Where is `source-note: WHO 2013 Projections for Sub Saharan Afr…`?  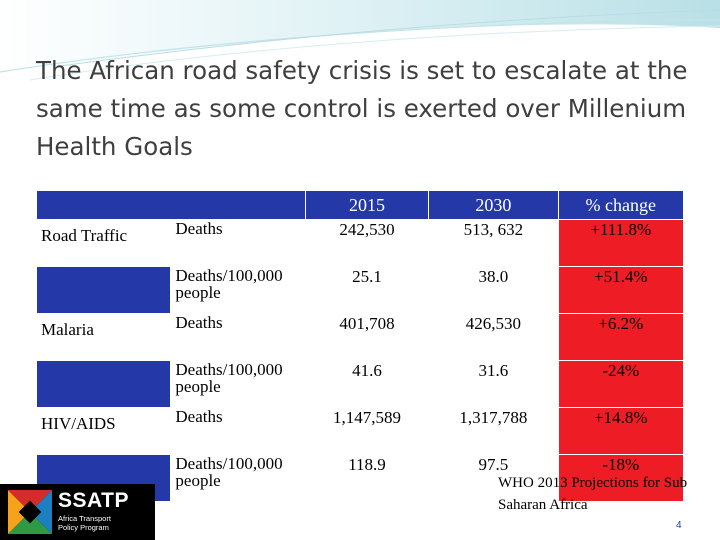 source-note: WHO 2013 Projections for Sub Saharan Afr… is located at coordinates (593, 494).